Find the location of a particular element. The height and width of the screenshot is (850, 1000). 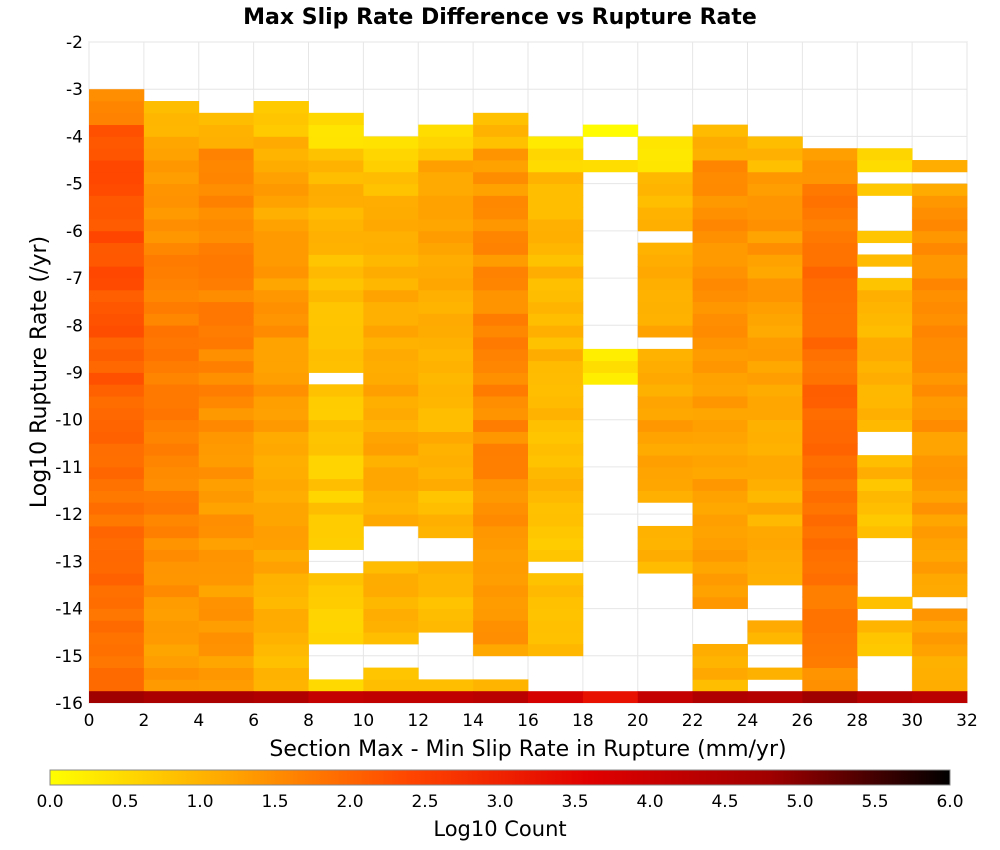

y-tick-label: -6 is located at coordinates (74, 232).